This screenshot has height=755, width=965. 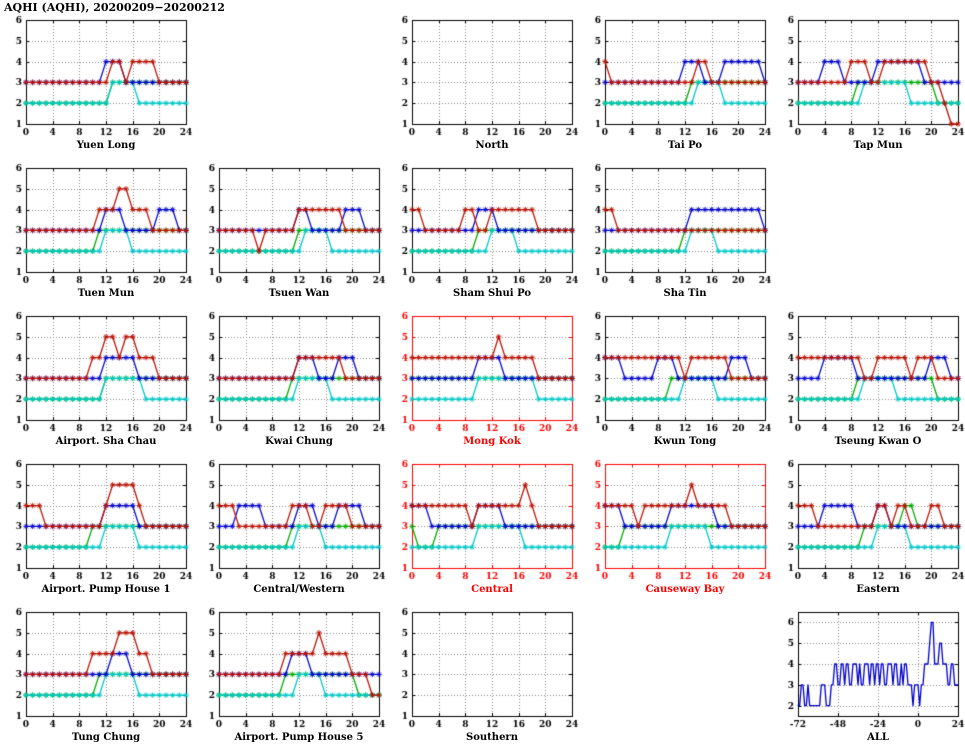 I want to click on chart-plot-central-western, so click(x=289, y=522).